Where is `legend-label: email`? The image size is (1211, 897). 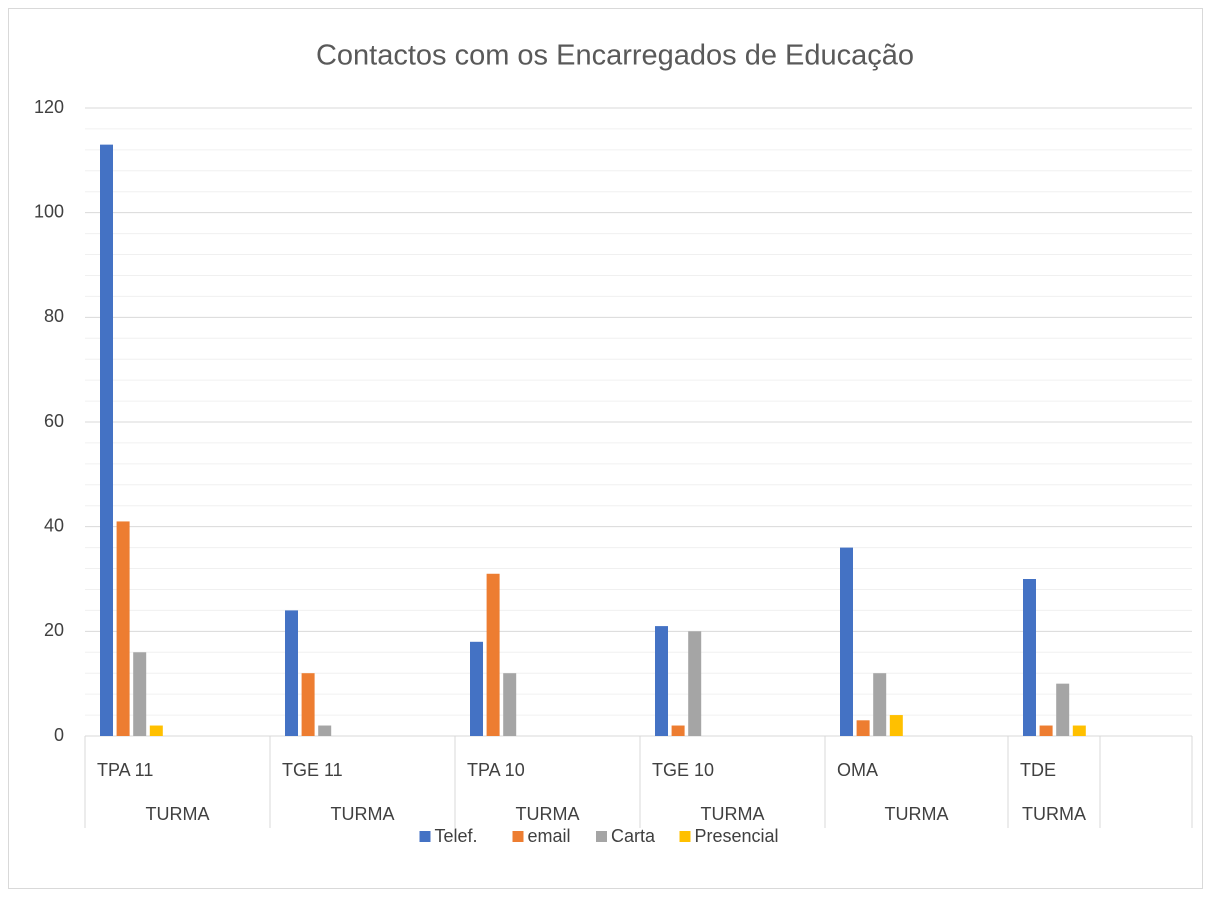
legend-label: email is located at coordinates (549, 836).